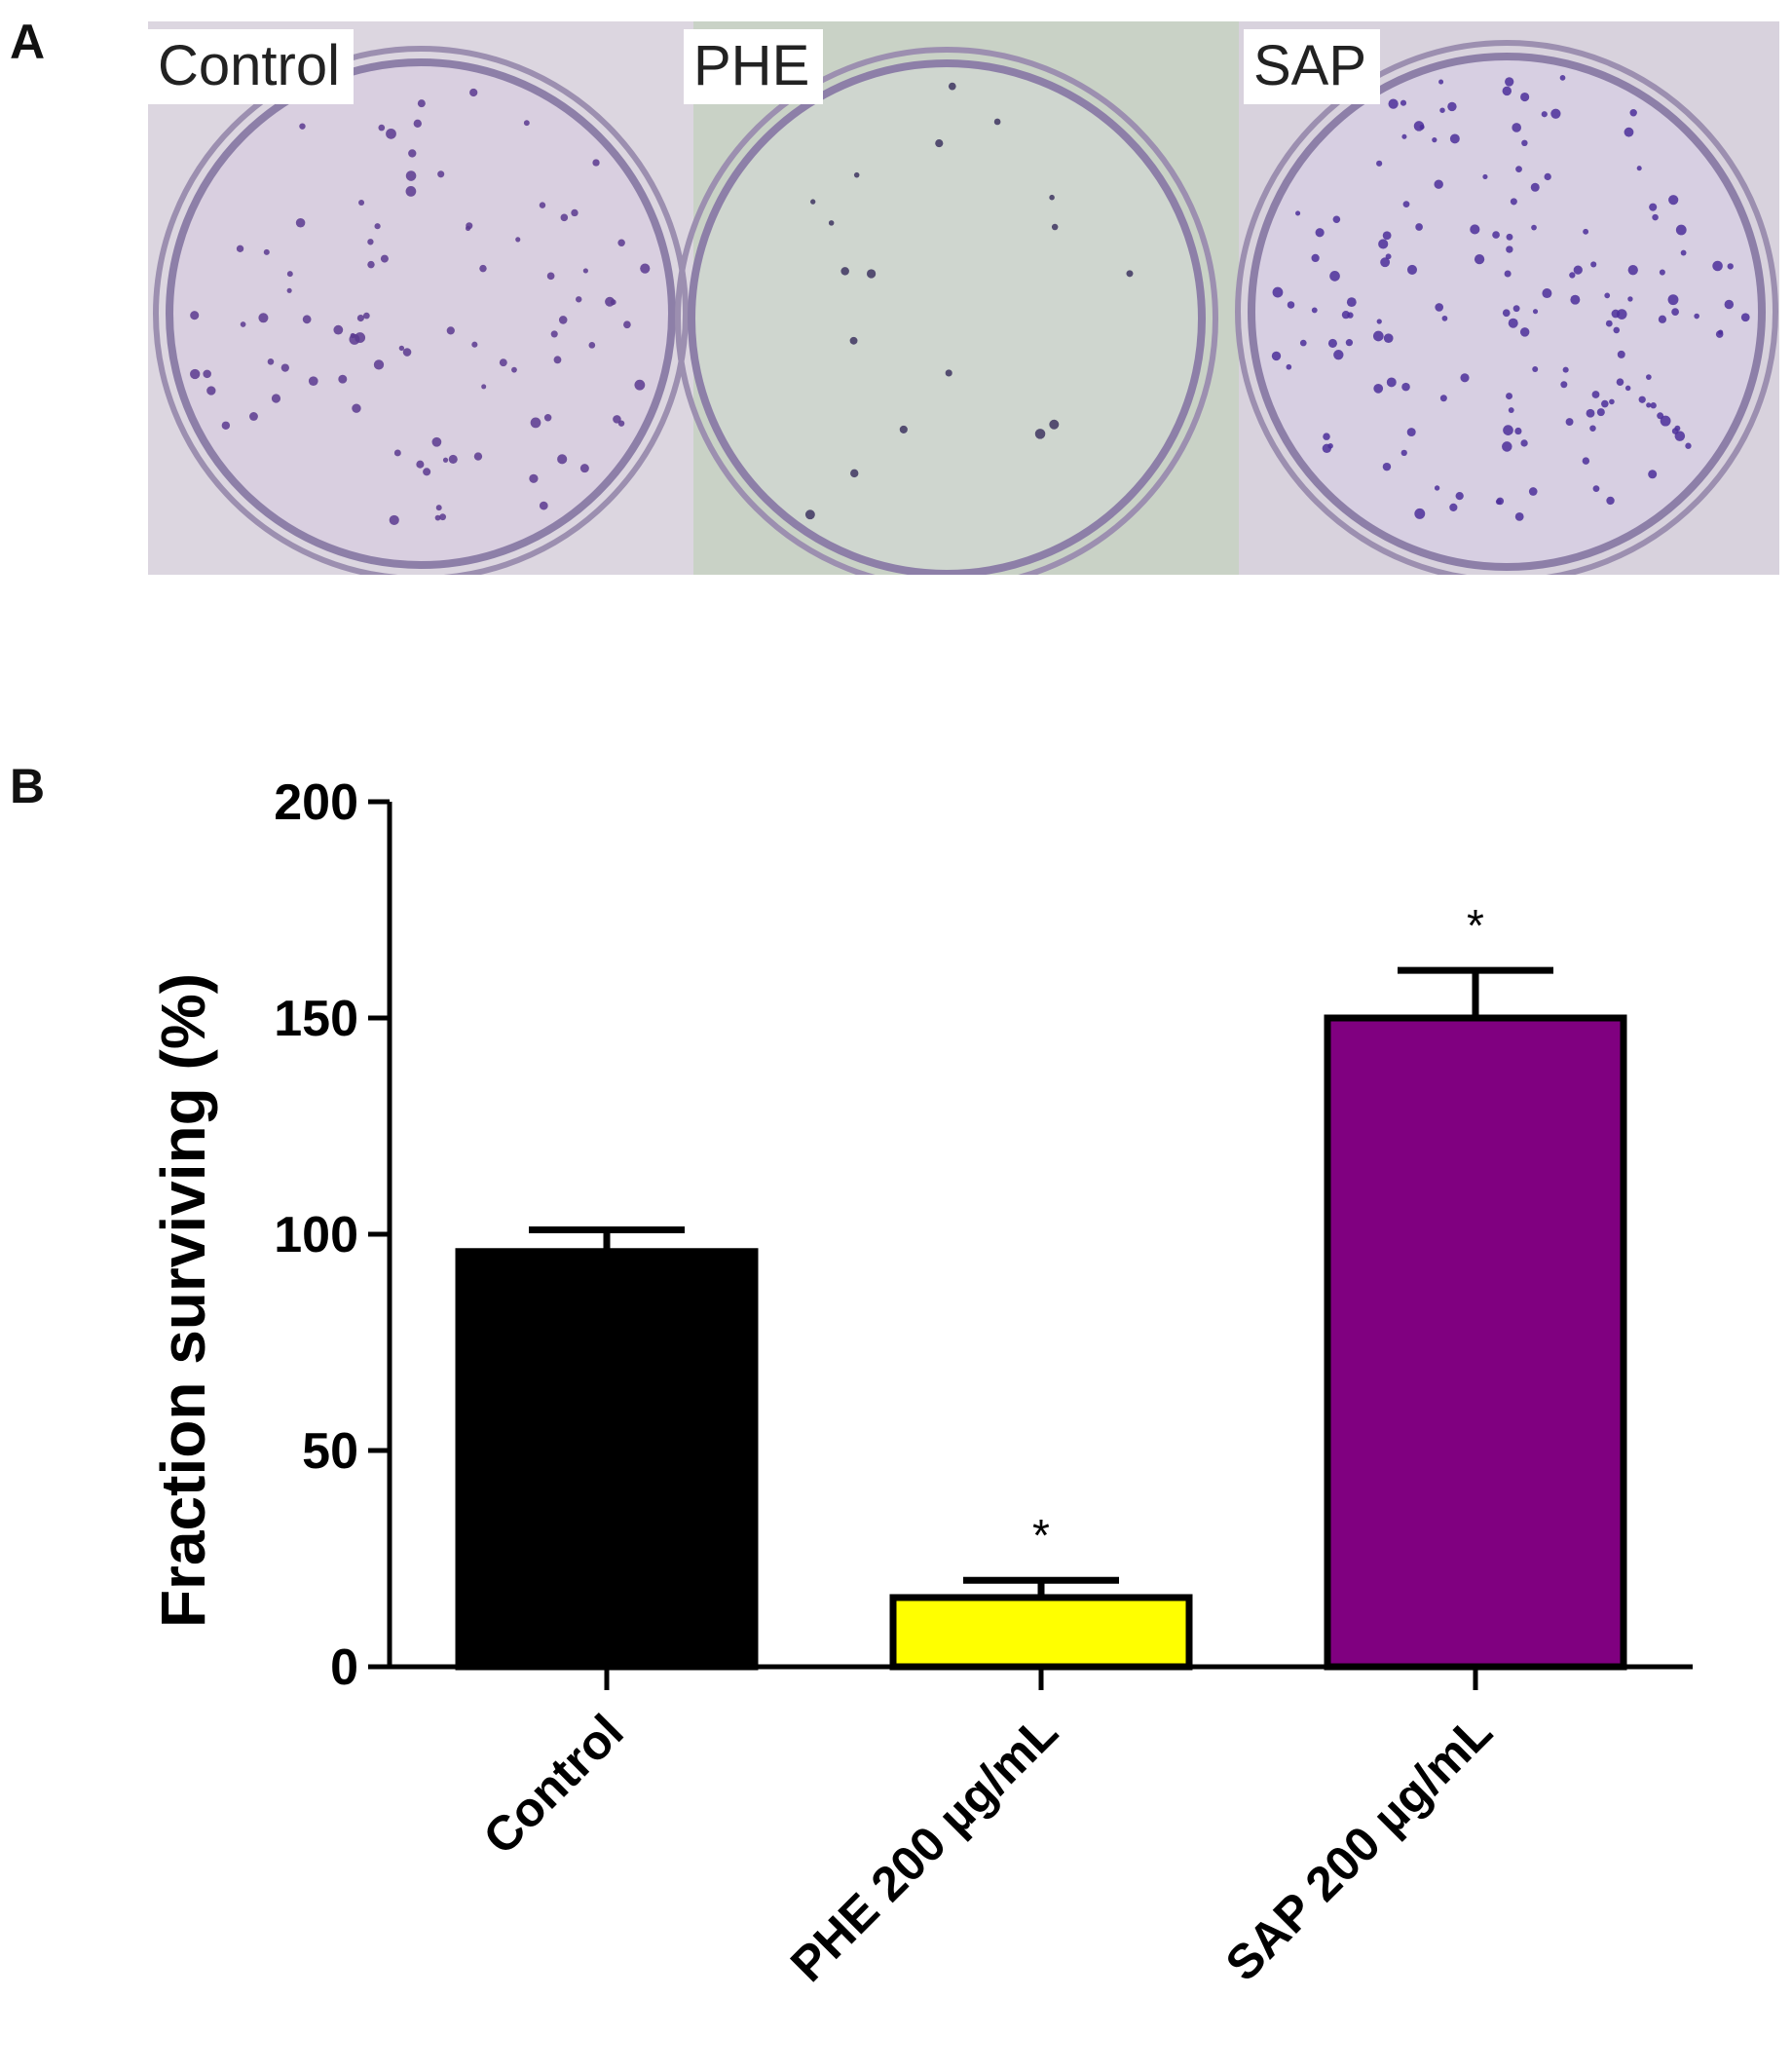  I want to click on dish-label-phe: PHE, so click(754, 67).